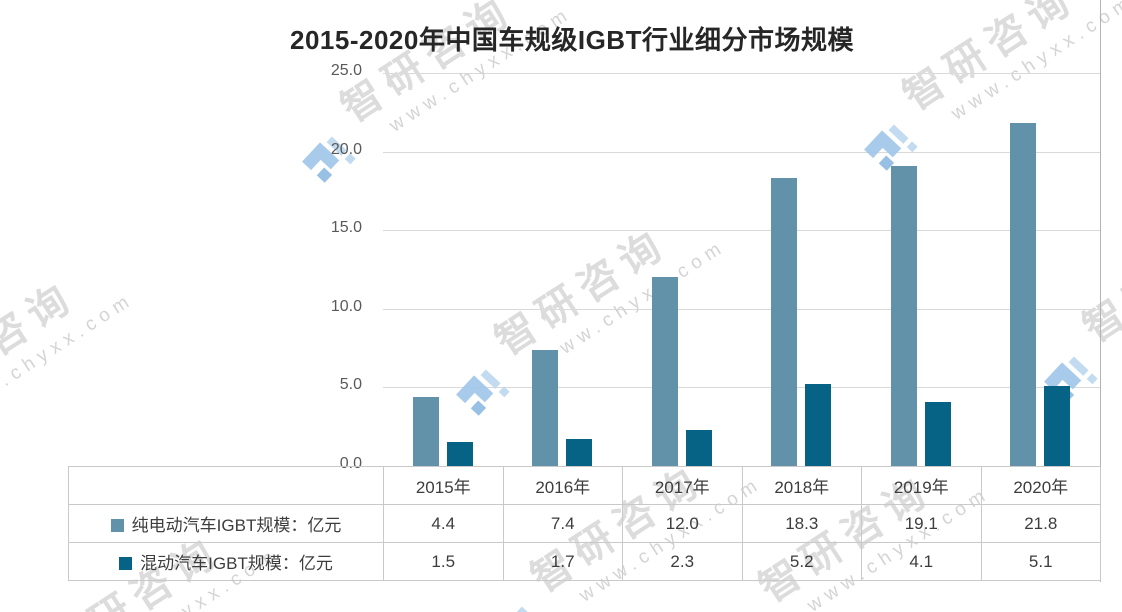 The height and width of the screenshot is (612, 1122). I want to click on table-corner-blank, so click(226, 485).